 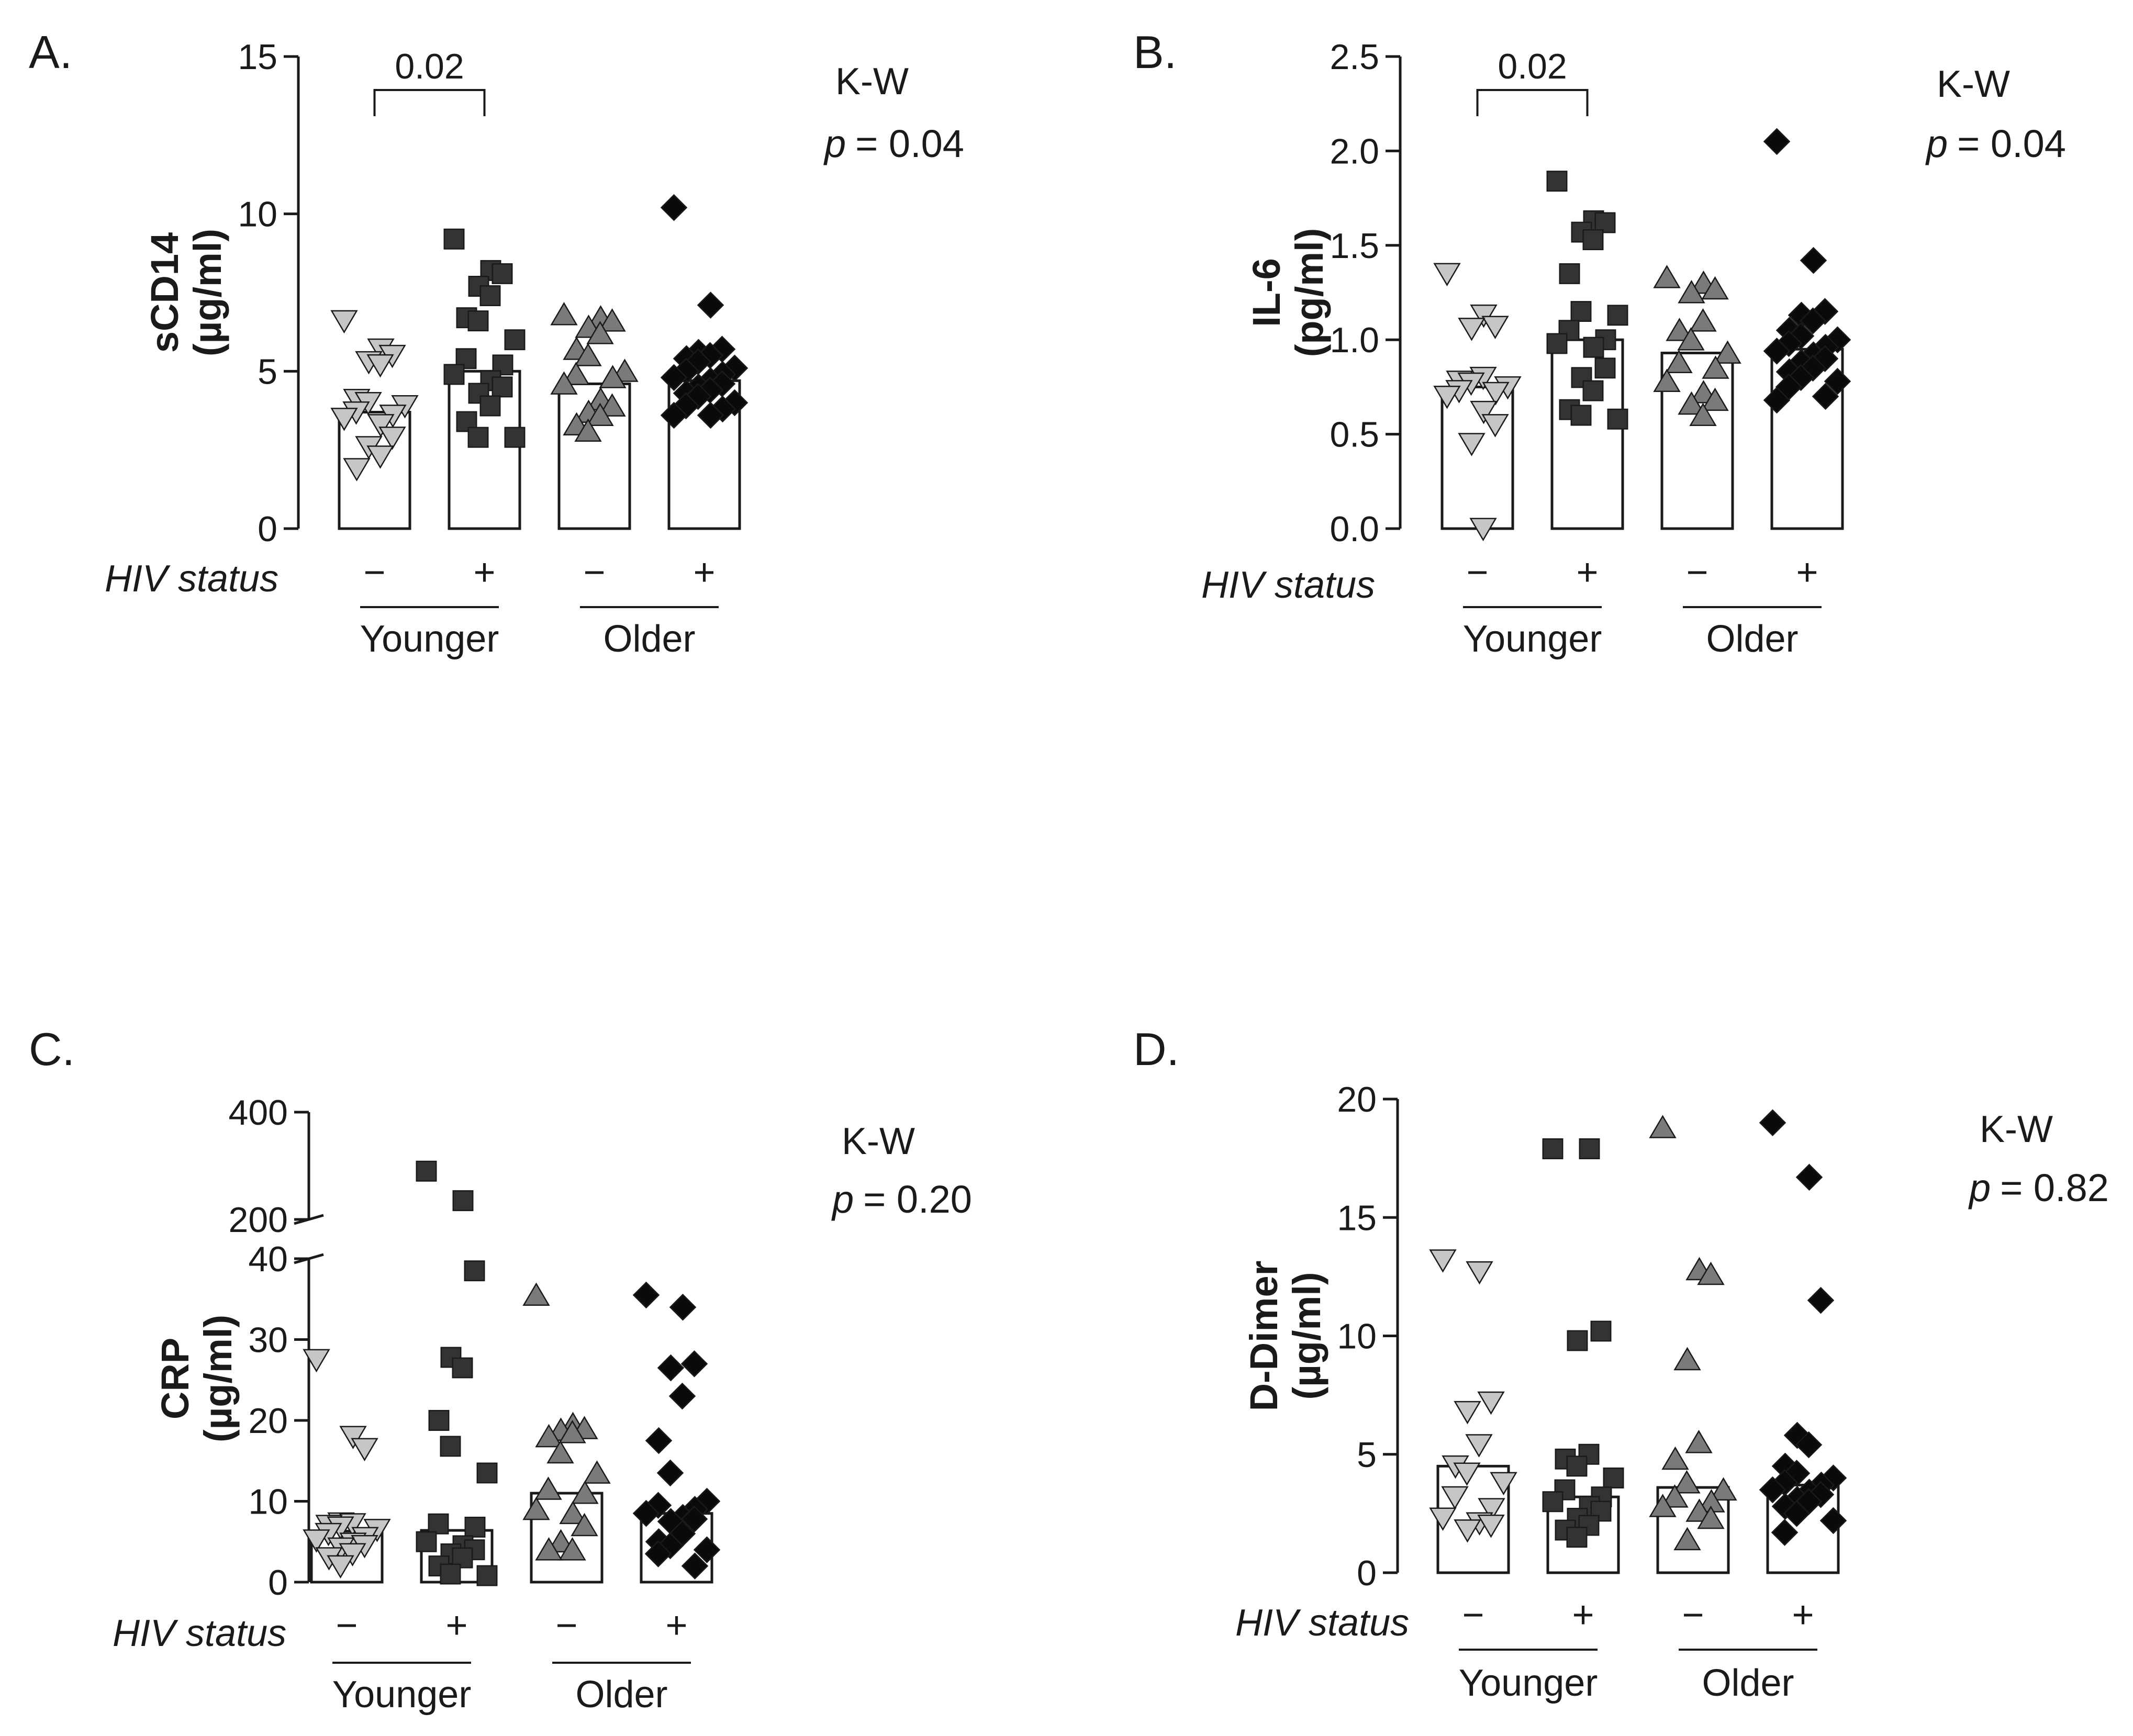 I want to click on y-axis-label: sCD14(µg/ml), so click(x=186, y=292).